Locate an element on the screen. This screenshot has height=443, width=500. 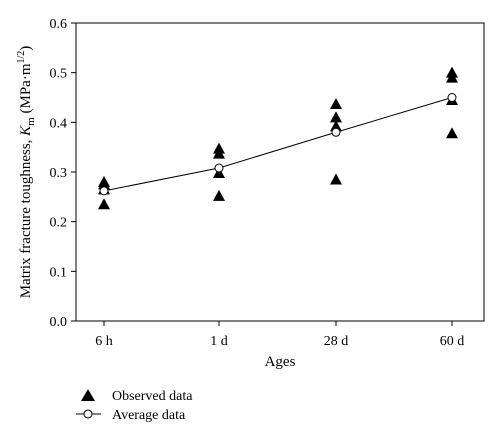
x-tick-label: 28 d is located at coordinates (336, 341).